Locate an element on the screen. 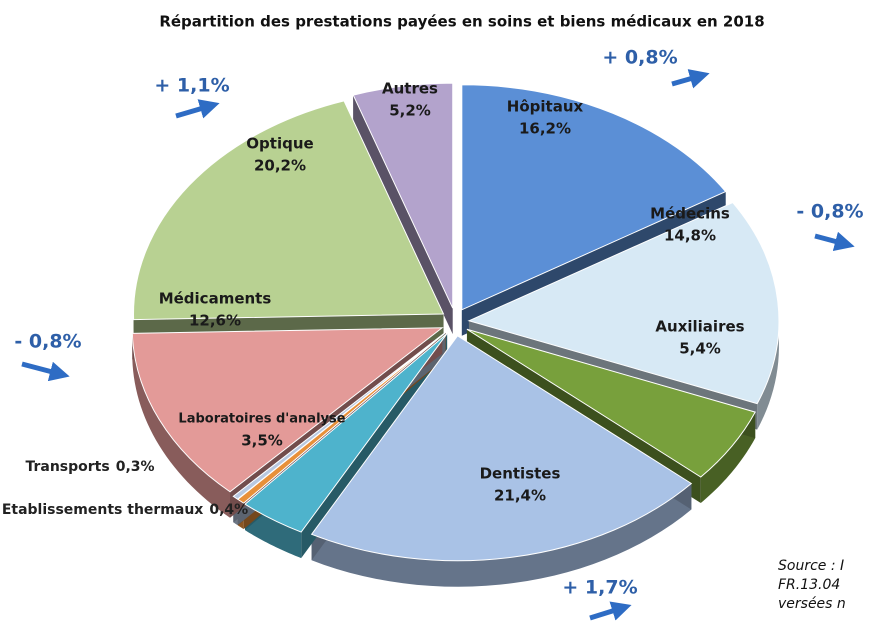 The width and height of the screenshot is (869, 623). slice-label: Etablissements thermaux 0,4% is located at coordinates (125, 510).